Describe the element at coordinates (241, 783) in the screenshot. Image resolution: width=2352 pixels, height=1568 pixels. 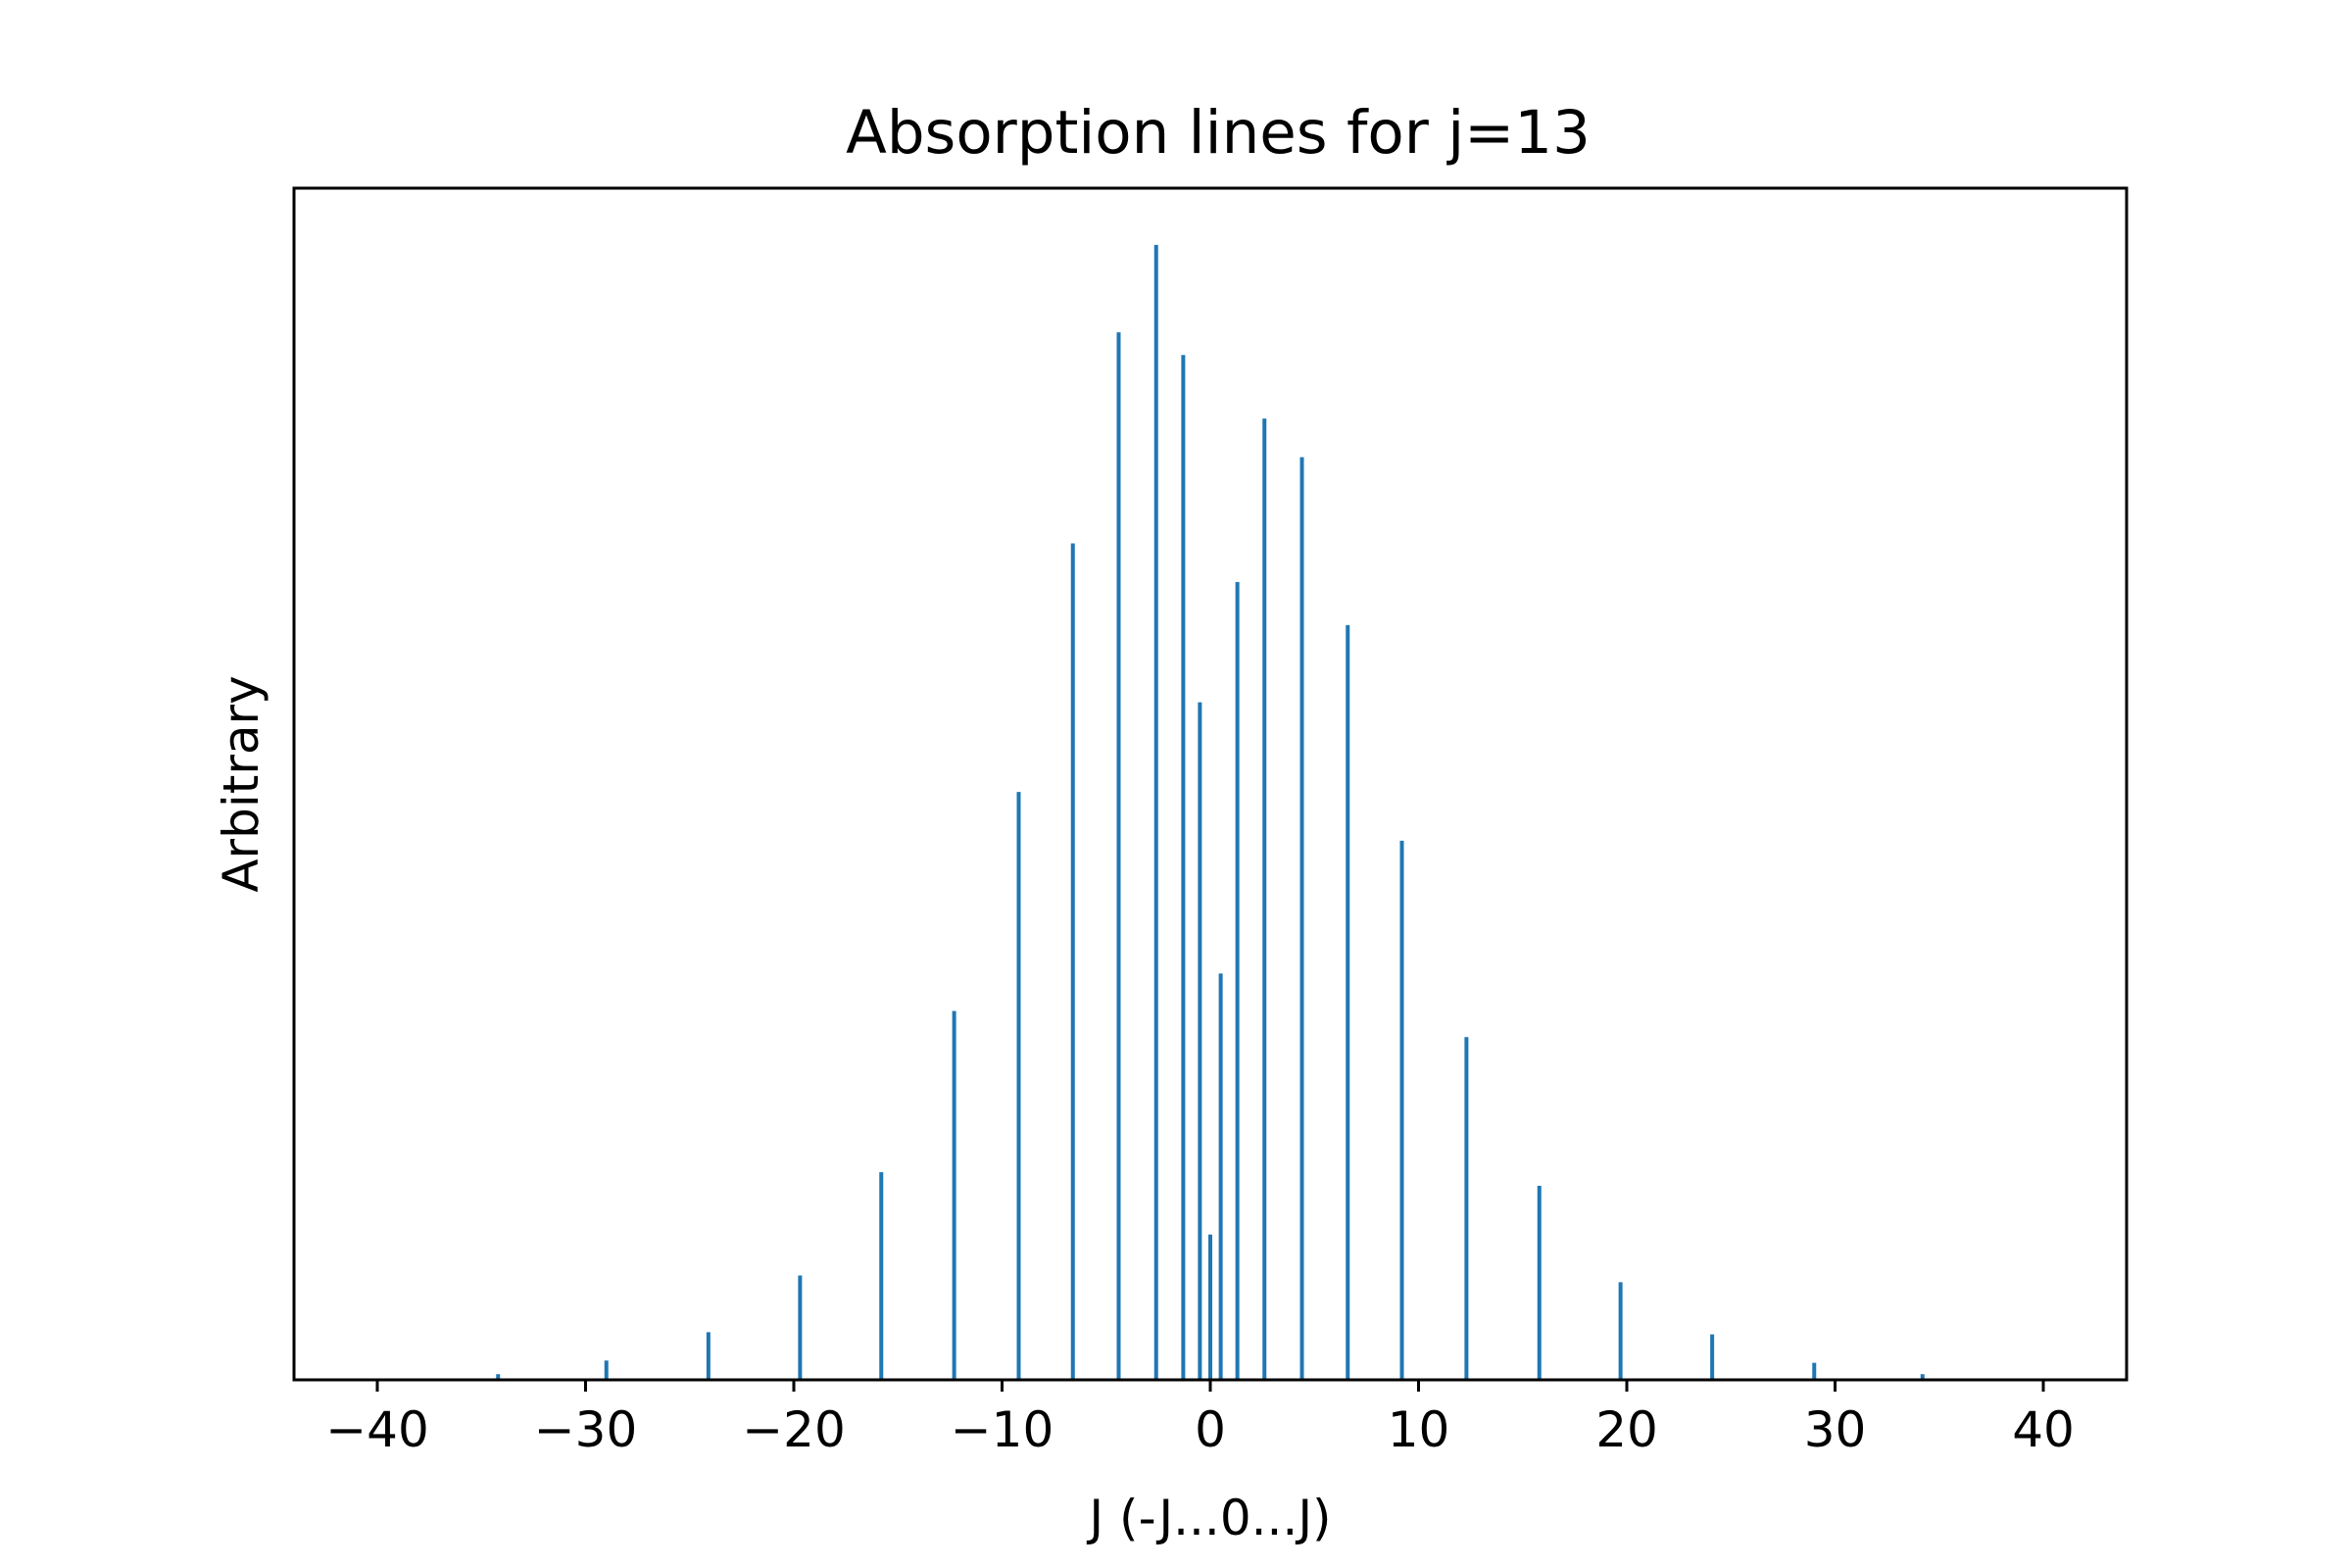
I see `y-axis-label: Arbitrary` at that location.